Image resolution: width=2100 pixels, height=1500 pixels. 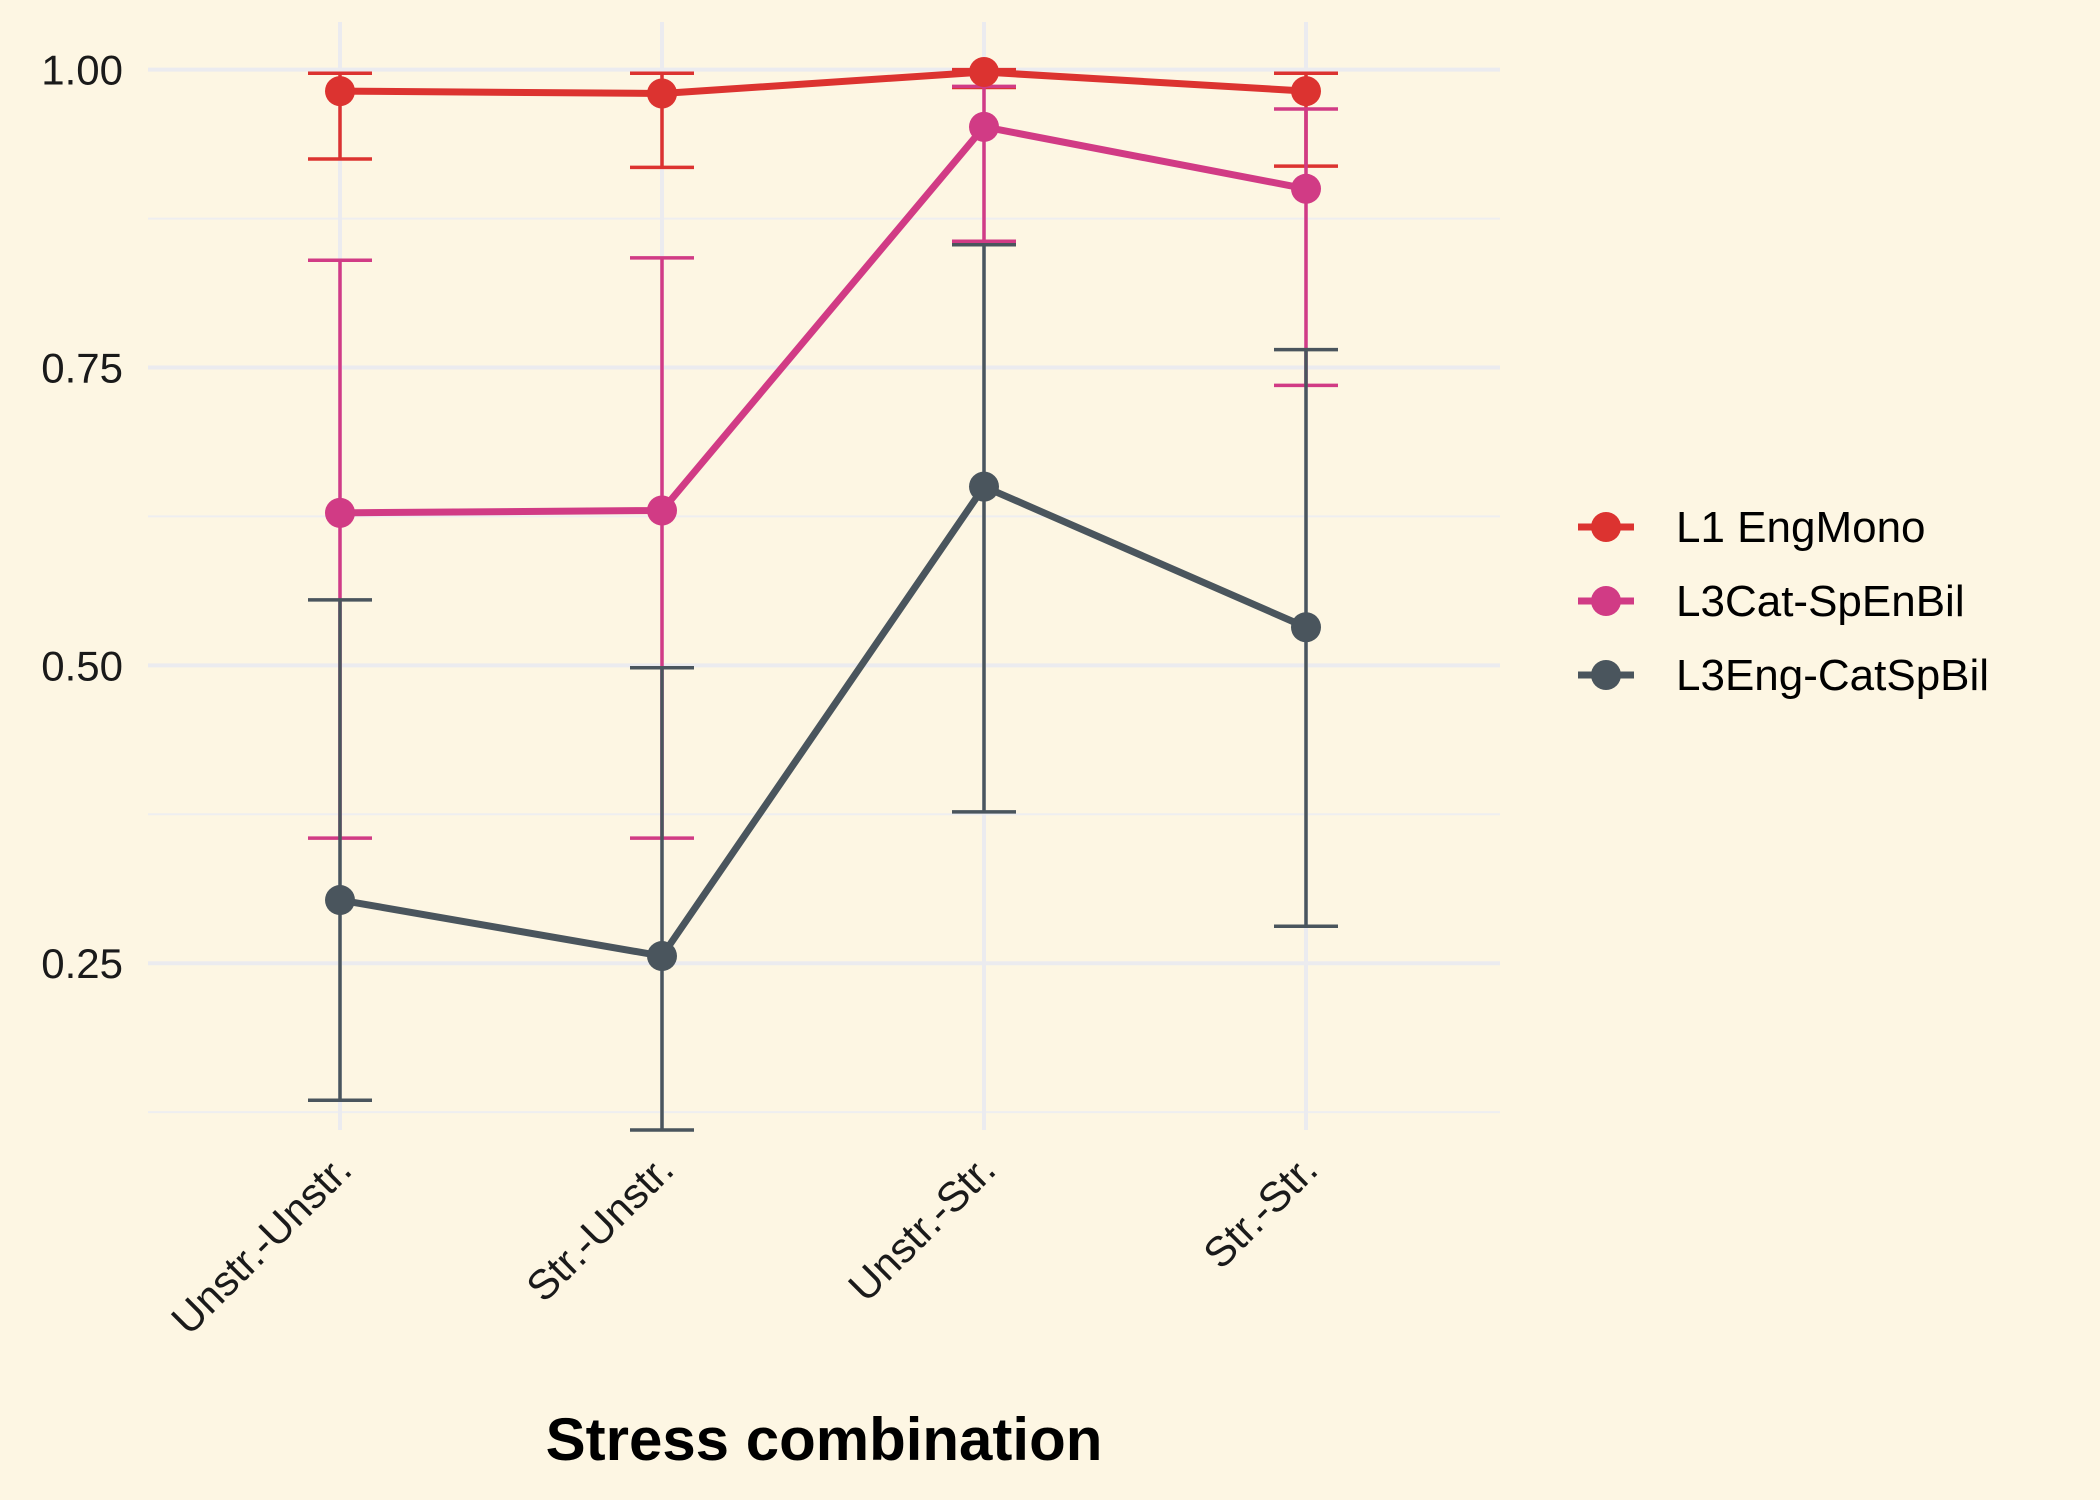 What do you see at coordinates (599, 1227) in the screenshot?
I see `x-tick-label: Str.-Unstr.` at bounding box center [599, 1227].